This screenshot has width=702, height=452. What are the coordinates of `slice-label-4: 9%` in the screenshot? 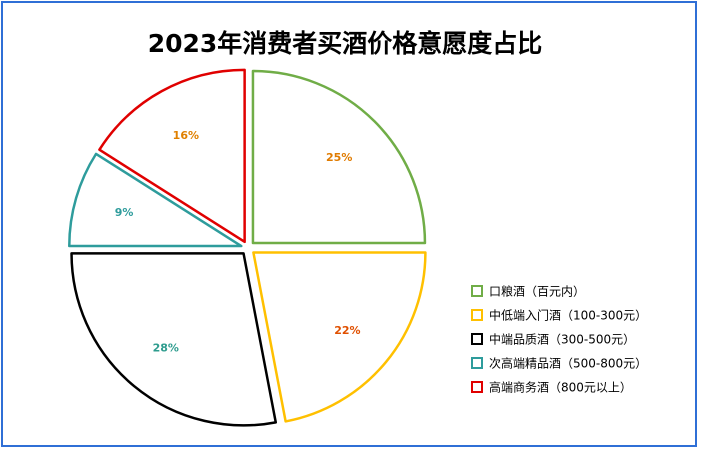 It's located at (124, 212).